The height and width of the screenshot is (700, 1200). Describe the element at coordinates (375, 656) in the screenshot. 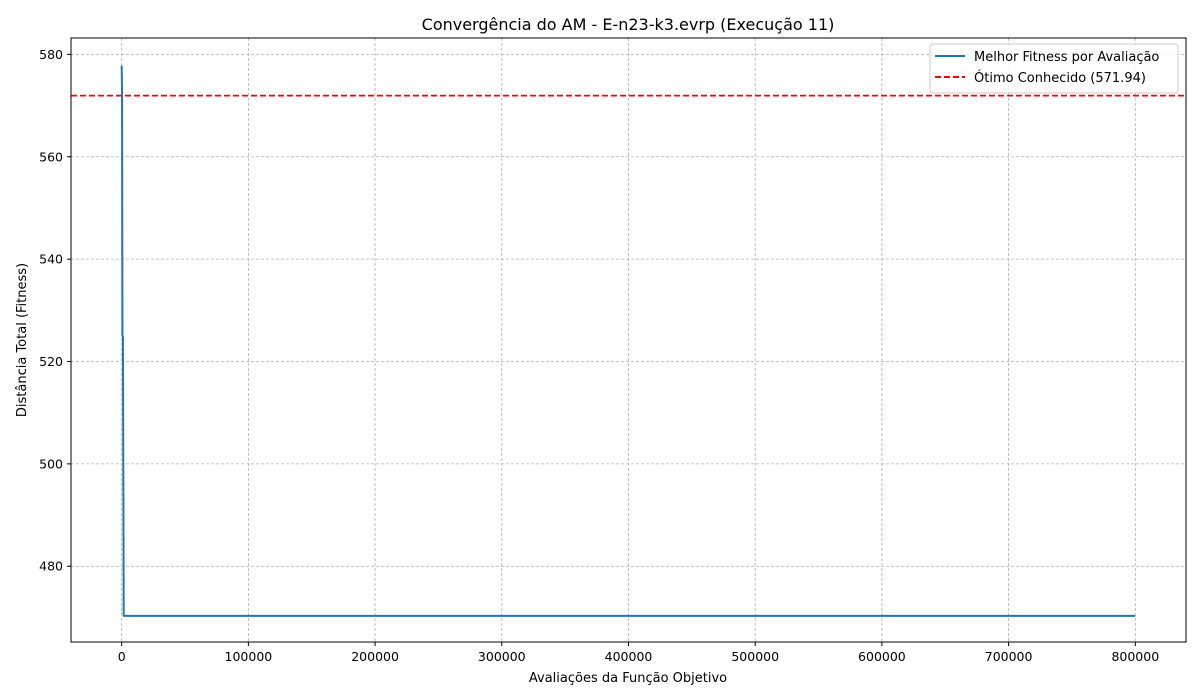

I see `x-tick-label: 200000` at that location.